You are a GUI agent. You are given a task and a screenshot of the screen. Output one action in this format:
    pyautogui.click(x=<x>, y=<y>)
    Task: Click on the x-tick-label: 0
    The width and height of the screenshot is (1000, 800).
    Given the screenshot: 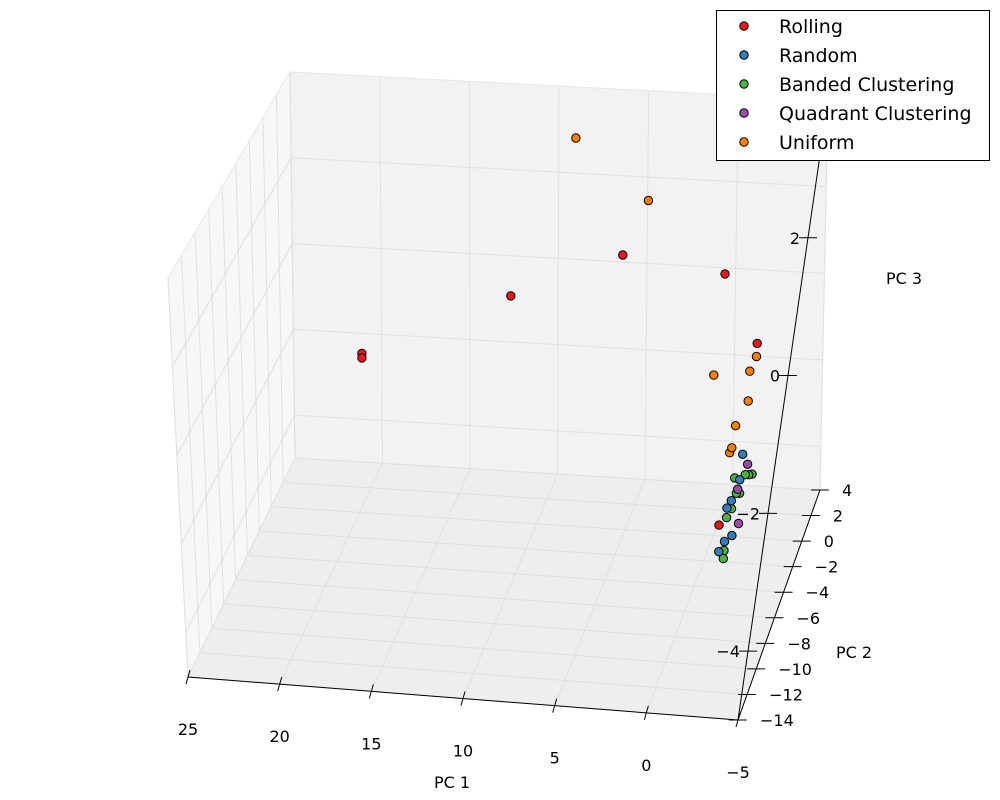 What is the action you would take?
    pyautogui.click(x=646, y=765)
    